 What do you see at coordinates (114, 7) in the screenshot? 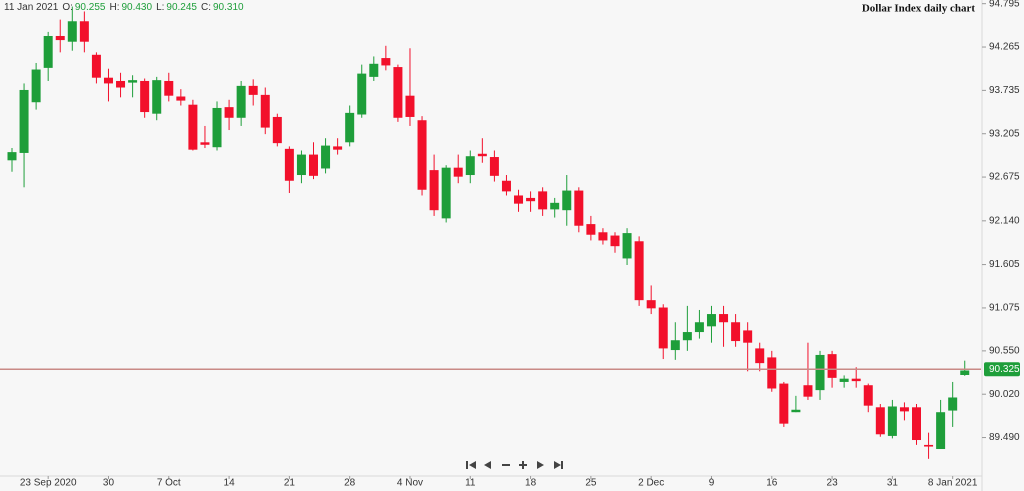
I see `header-label: H:` at bounding box center [114, 7].